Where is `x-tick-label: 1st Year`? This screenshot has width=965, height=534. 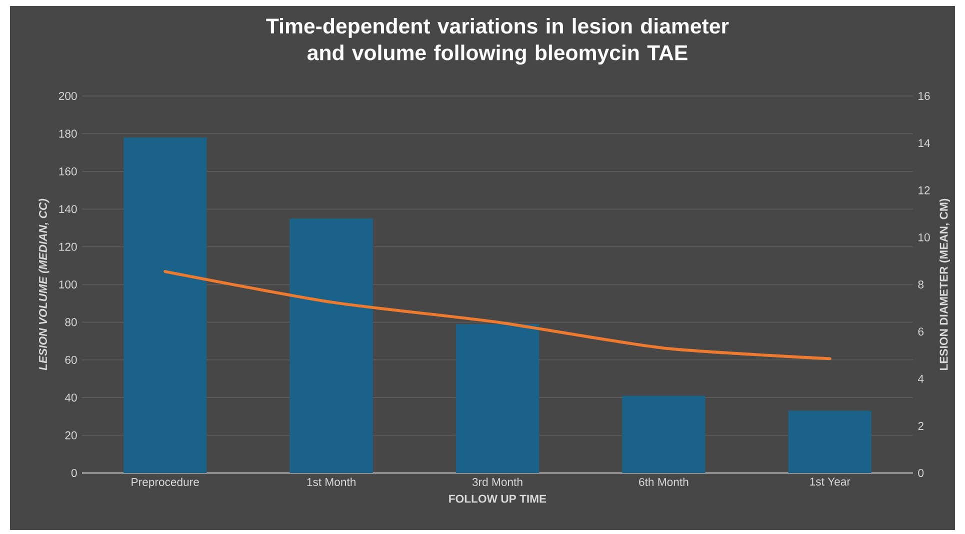 x-tick-label: 1st Year is located at coordinates (830, 482).